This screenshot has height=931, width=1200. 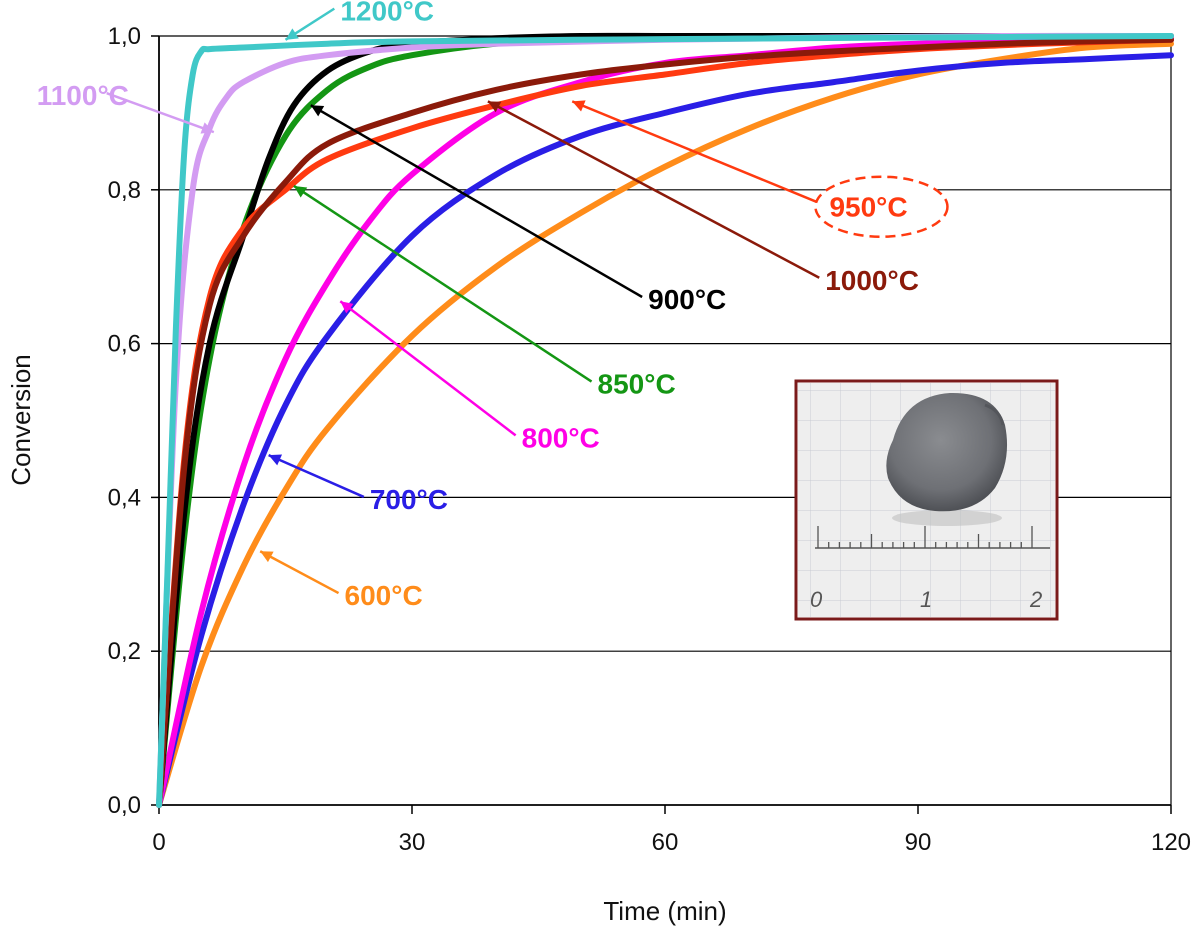 What do you see at coordinates (83, 95) in the screenshot?
I see `series-label: 1100°C` at bounding box center [83, 95].